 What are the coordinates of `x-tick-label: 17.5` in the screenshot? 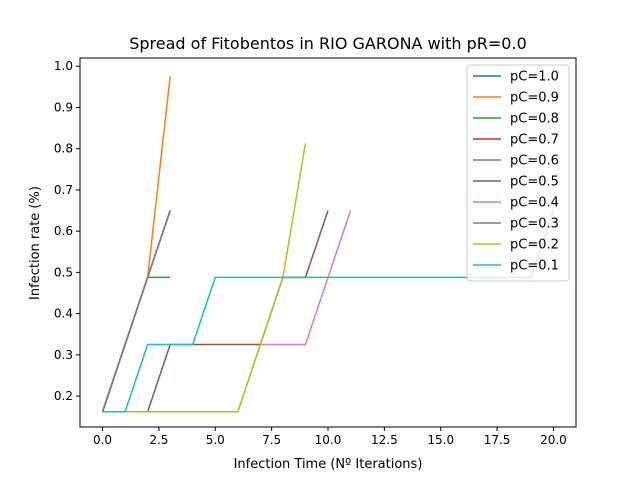 It's located at (497, 440).